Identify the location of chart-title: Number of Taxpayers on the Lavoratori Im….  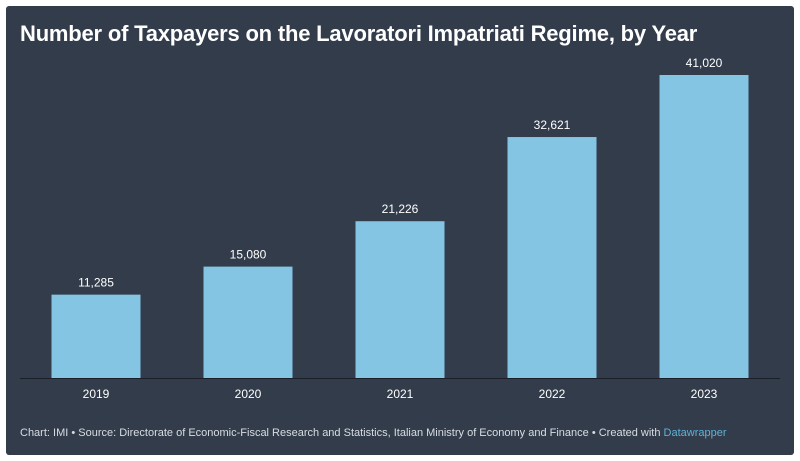
(359, 33).